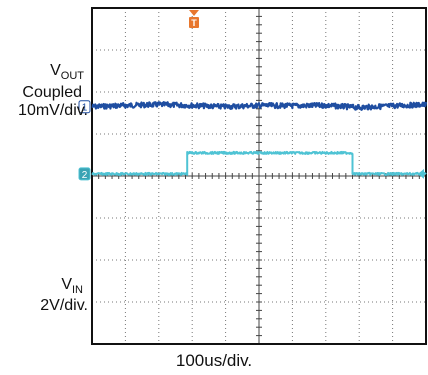 The height and width of the screenshot is (375, 428). Describe the element at coordinates (421, 173) in the screenshot. I see `ch2-right-marker-icon` at that location.